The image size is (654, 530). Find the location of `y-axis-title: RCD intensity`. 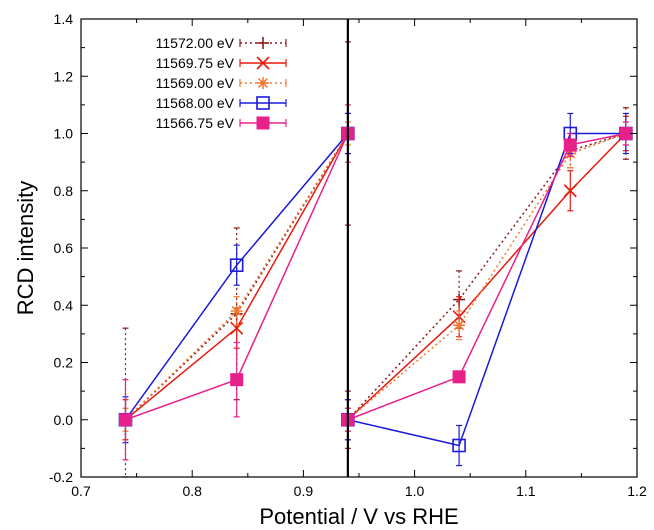

y-axis-title: RCD intensity is located at coordinates (25, 248).